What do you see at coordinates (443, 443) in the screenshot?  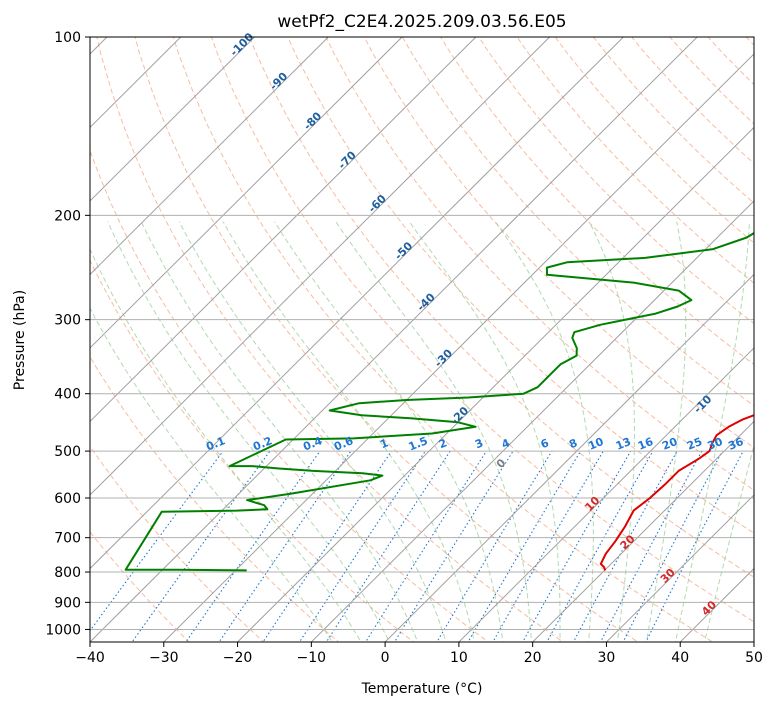 I see `mixing-ratio-label: 2` at bounding box center [443, 443].